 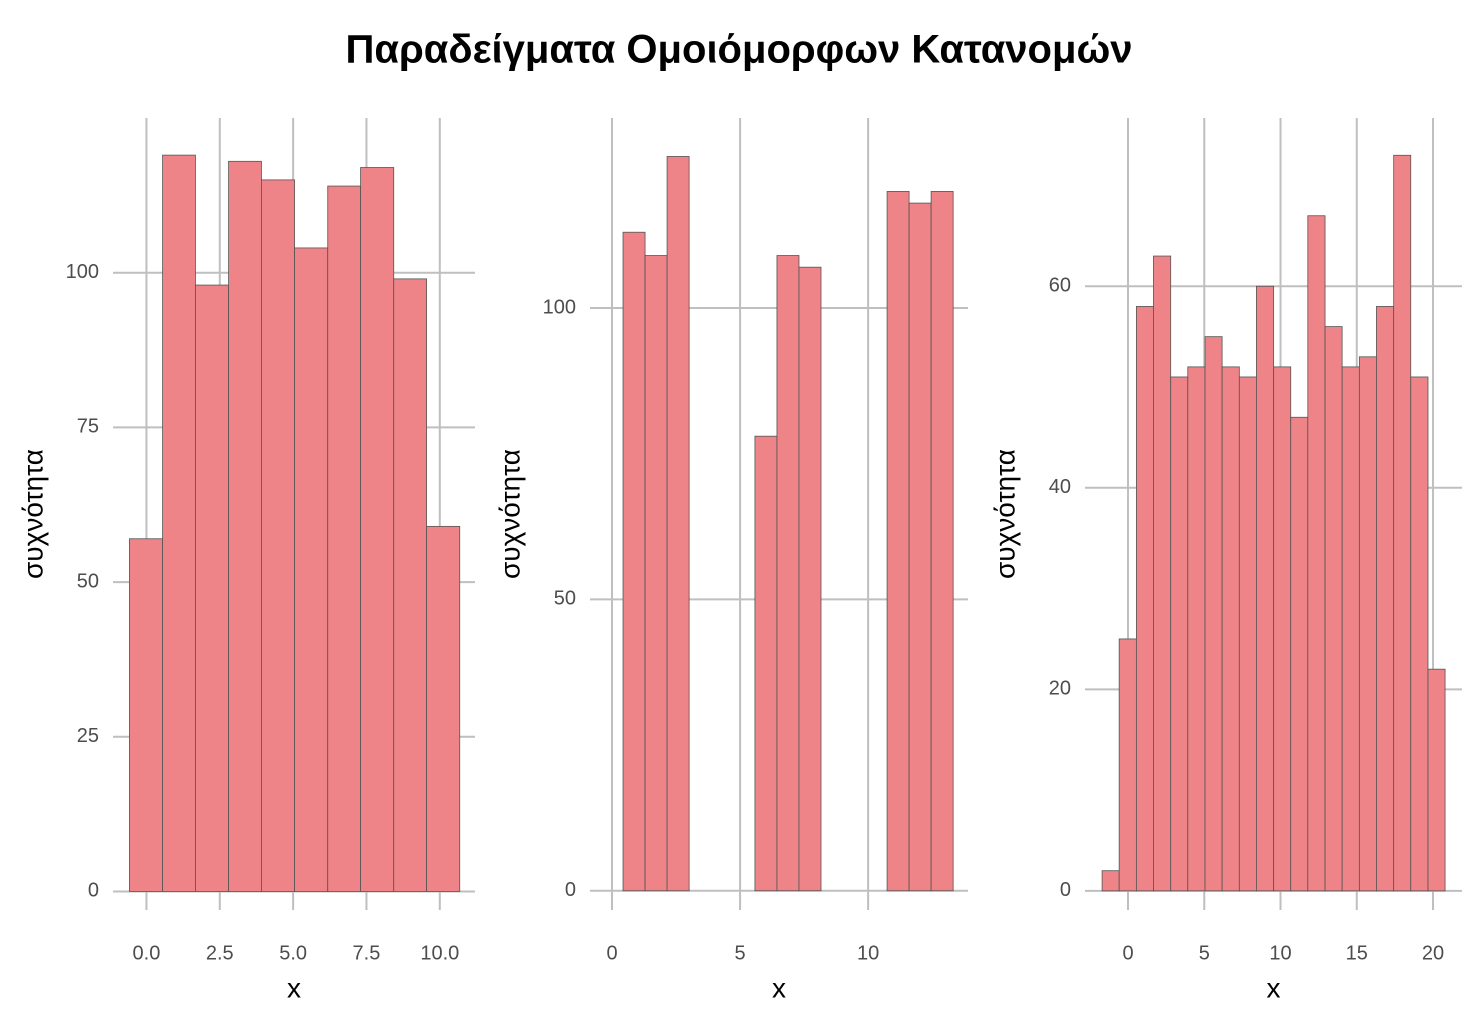 What do you see at coordinates (1060, 689) in the screenshot?
I see `y-tick-label: 20` at bounding box center [1060, 689].